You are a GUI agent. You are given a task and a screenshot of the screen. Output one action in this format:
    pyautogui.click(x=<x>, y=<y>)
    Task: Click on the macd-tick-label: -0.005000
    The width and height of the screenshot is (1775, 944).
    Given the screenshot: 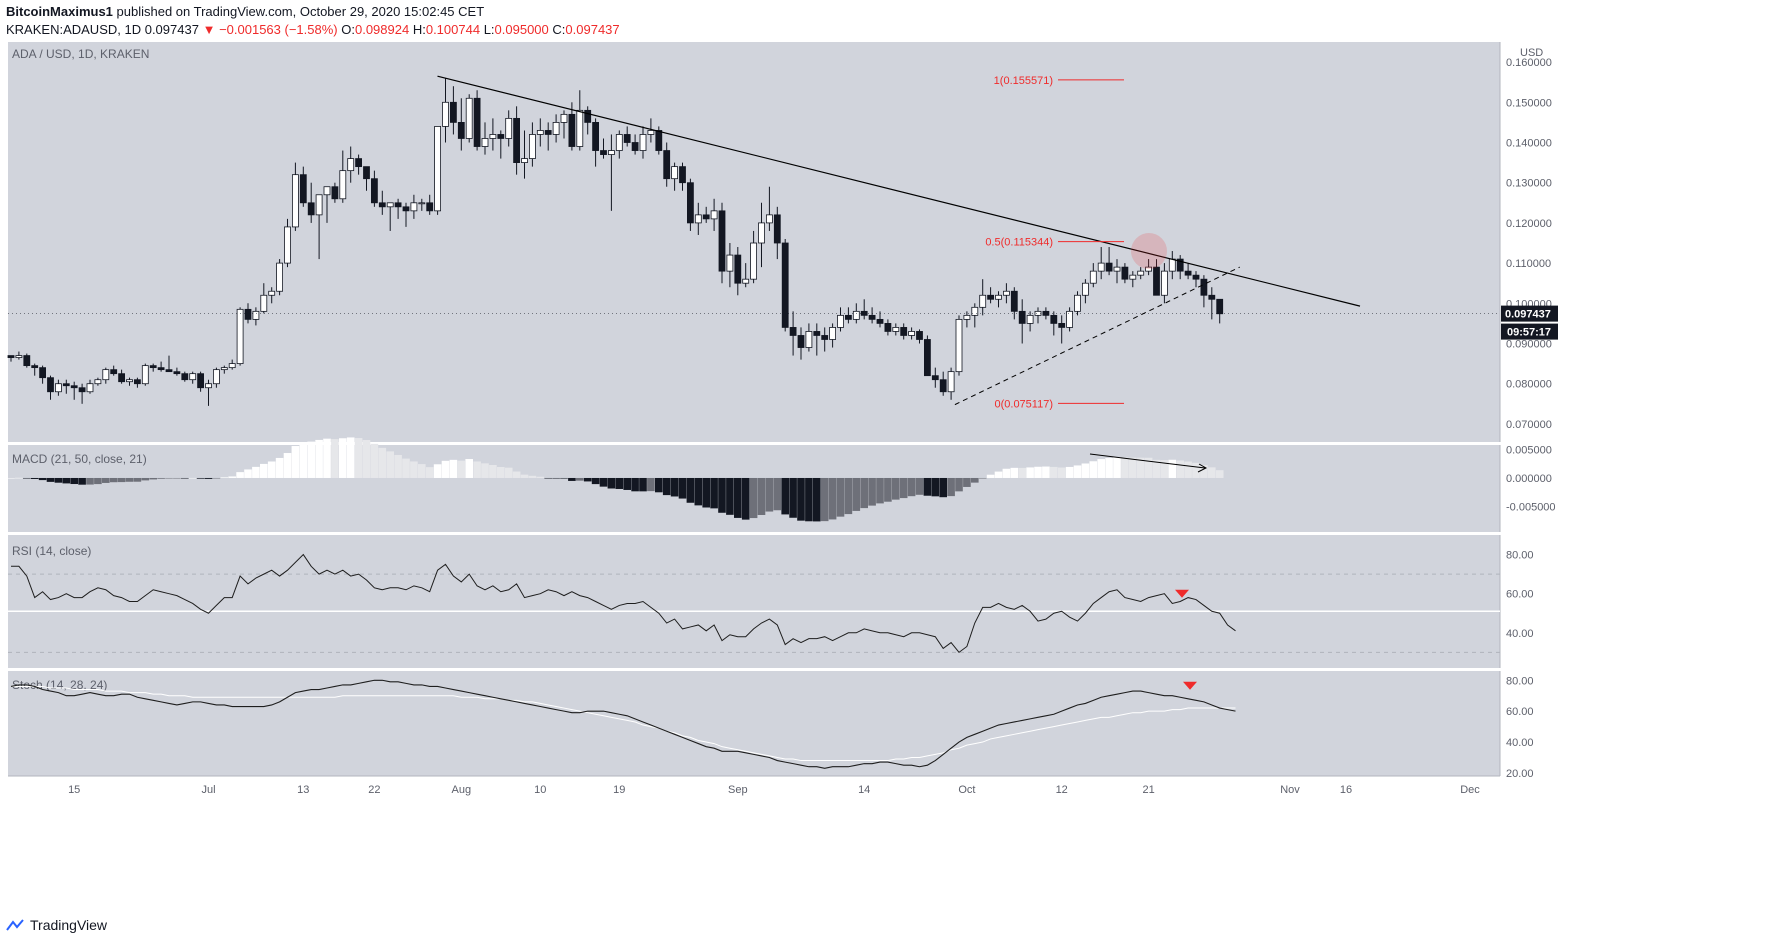 What is the action you would take?
    pyautogui.click(x=1531, y=507)
    